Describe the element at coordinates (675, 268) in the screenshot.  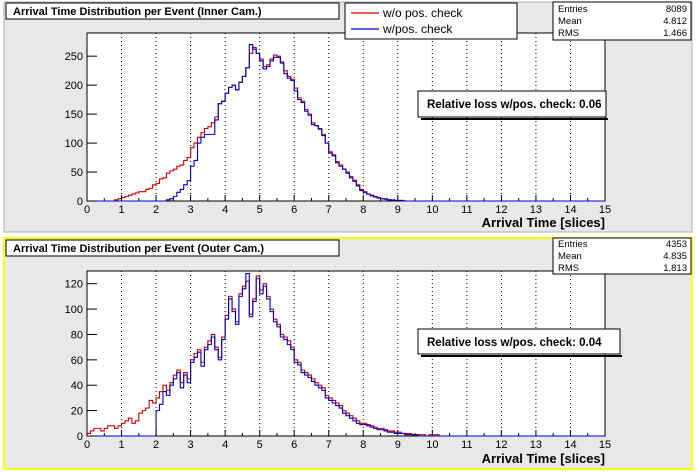
I see `stats-rms-value: 1.813` at that location.